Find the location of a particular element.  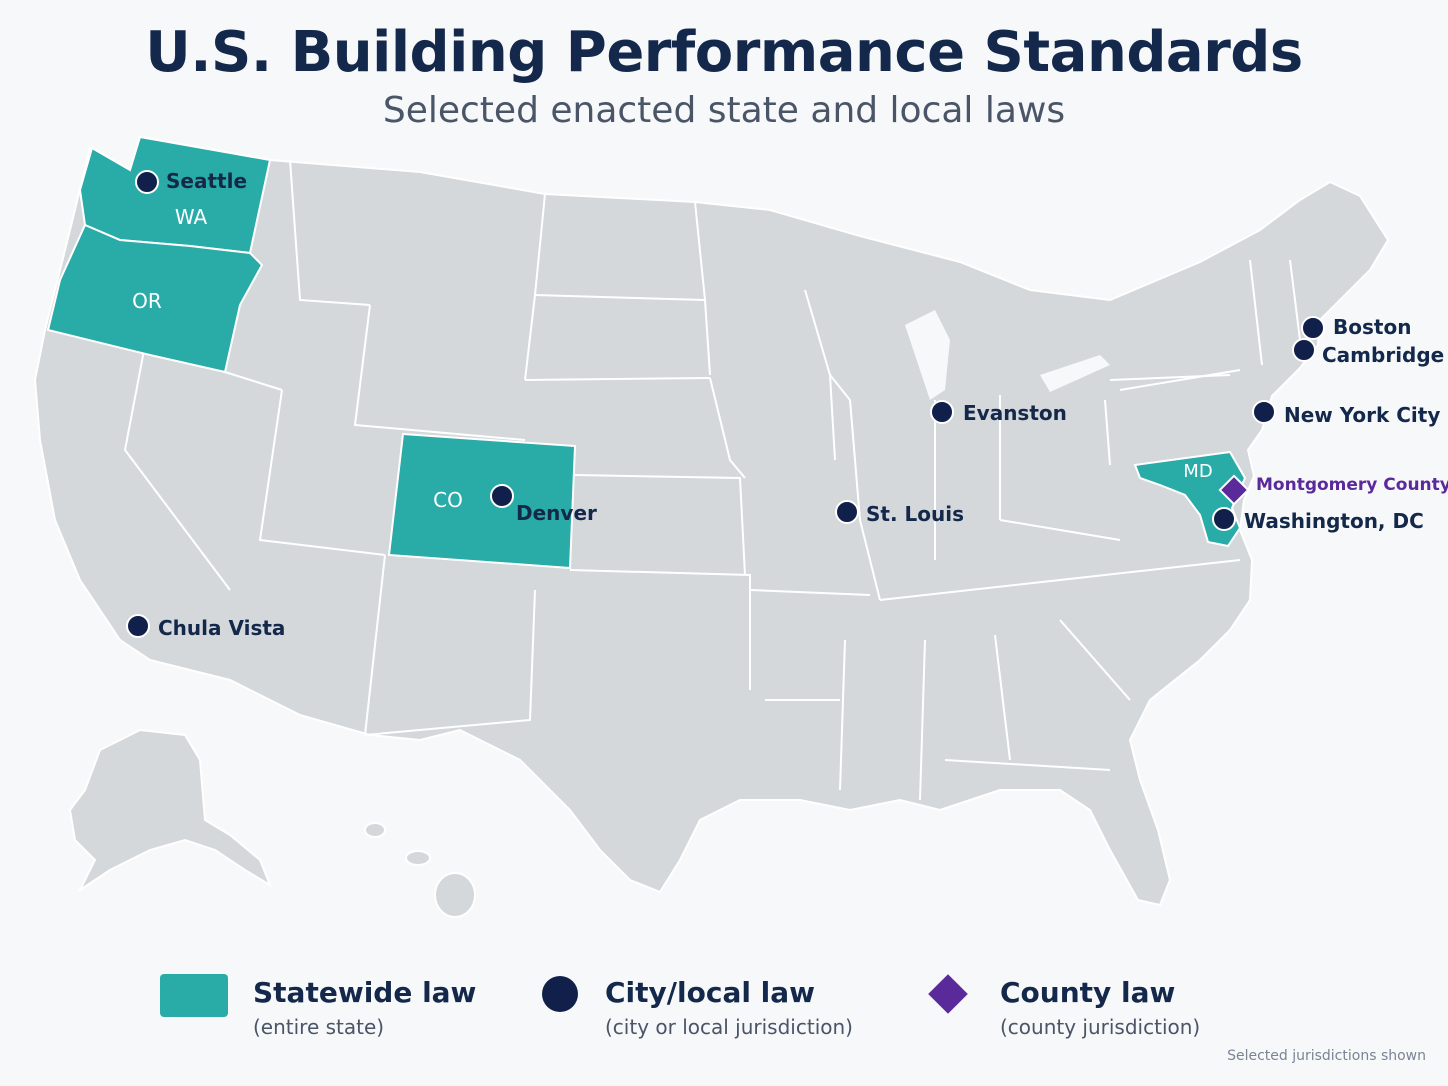

legend-statewide-label: Statewide law is located at coordinates (365, 992).